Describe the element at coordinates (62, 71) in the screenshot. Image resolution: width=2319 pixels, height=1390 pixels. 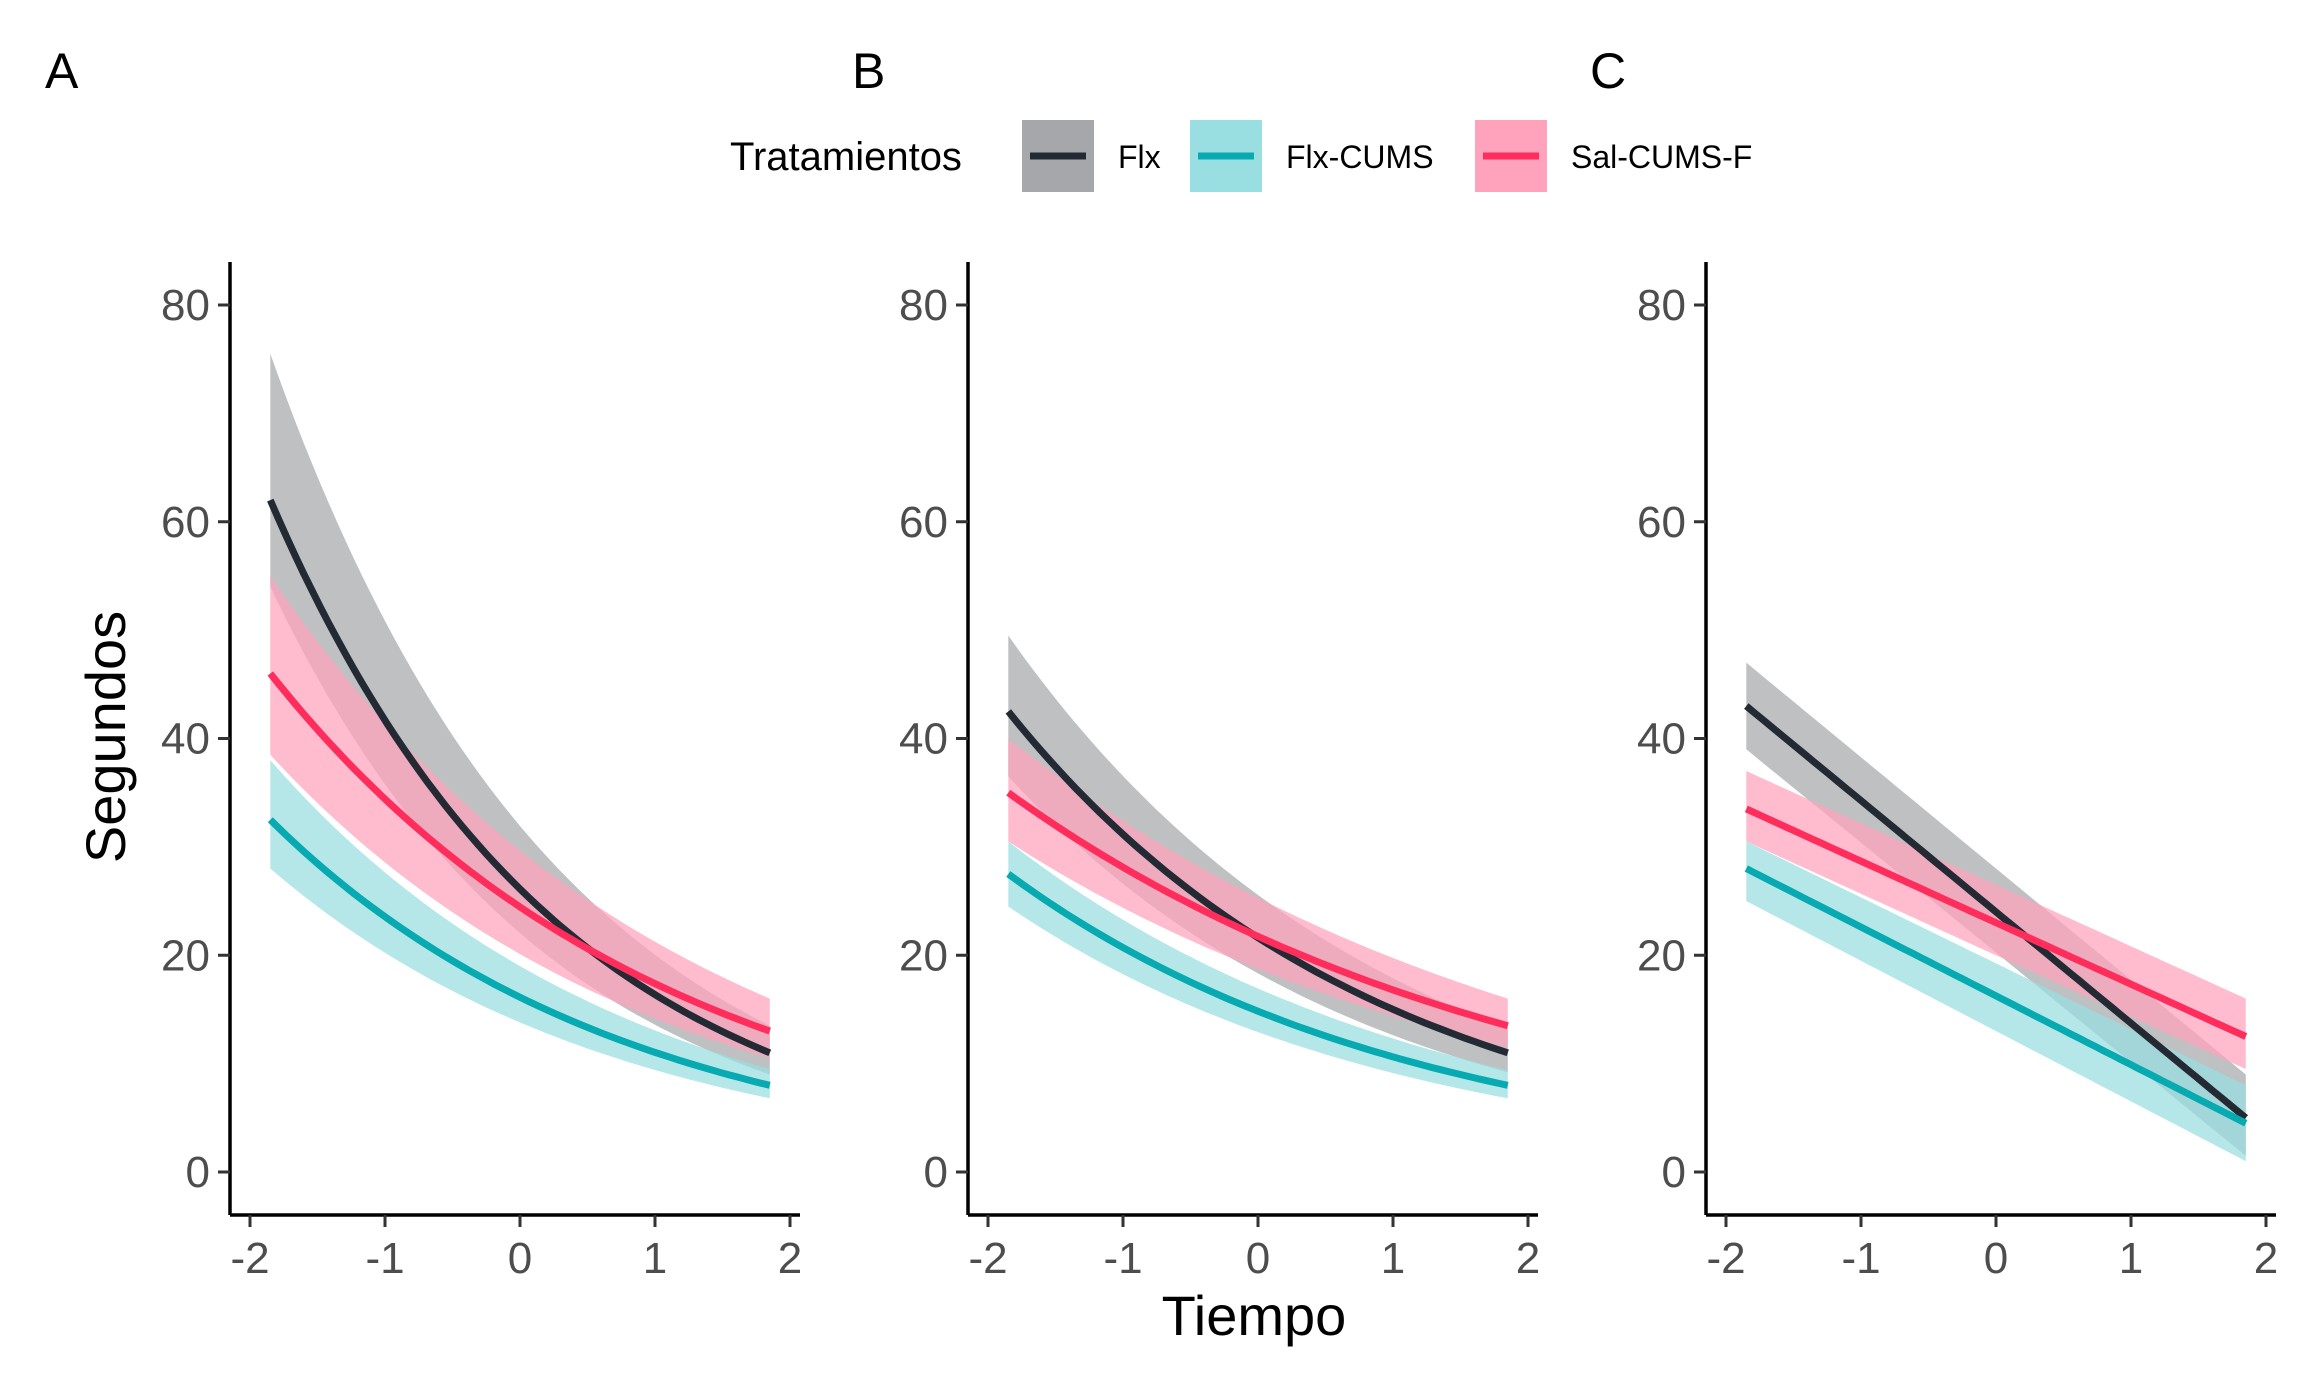
I see `panel-label-a: A` at that location.